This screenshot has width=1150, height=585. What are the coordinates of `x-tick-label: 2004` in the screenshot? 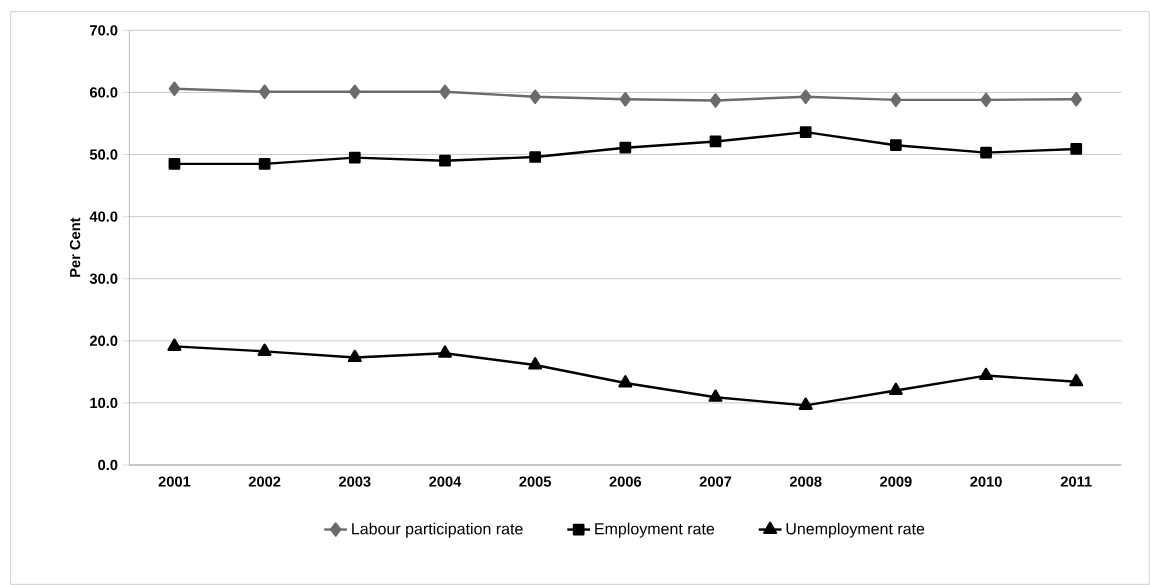 It's located at (445, 481).